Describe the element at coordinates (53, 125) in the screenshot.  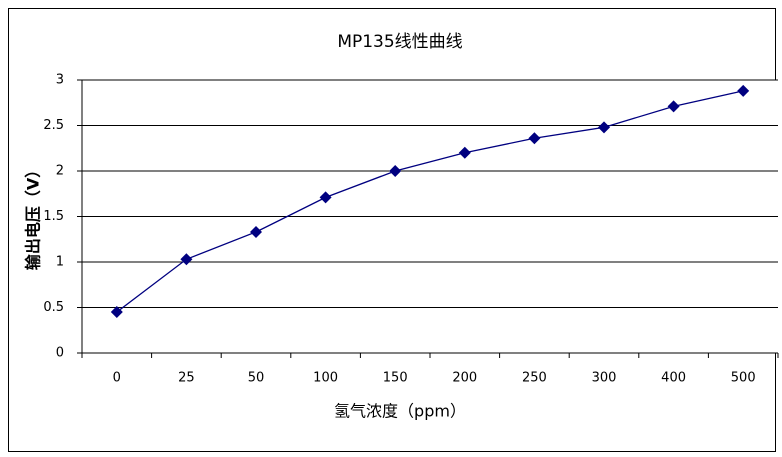
I see `y-tick-label: 2.5` at that location.